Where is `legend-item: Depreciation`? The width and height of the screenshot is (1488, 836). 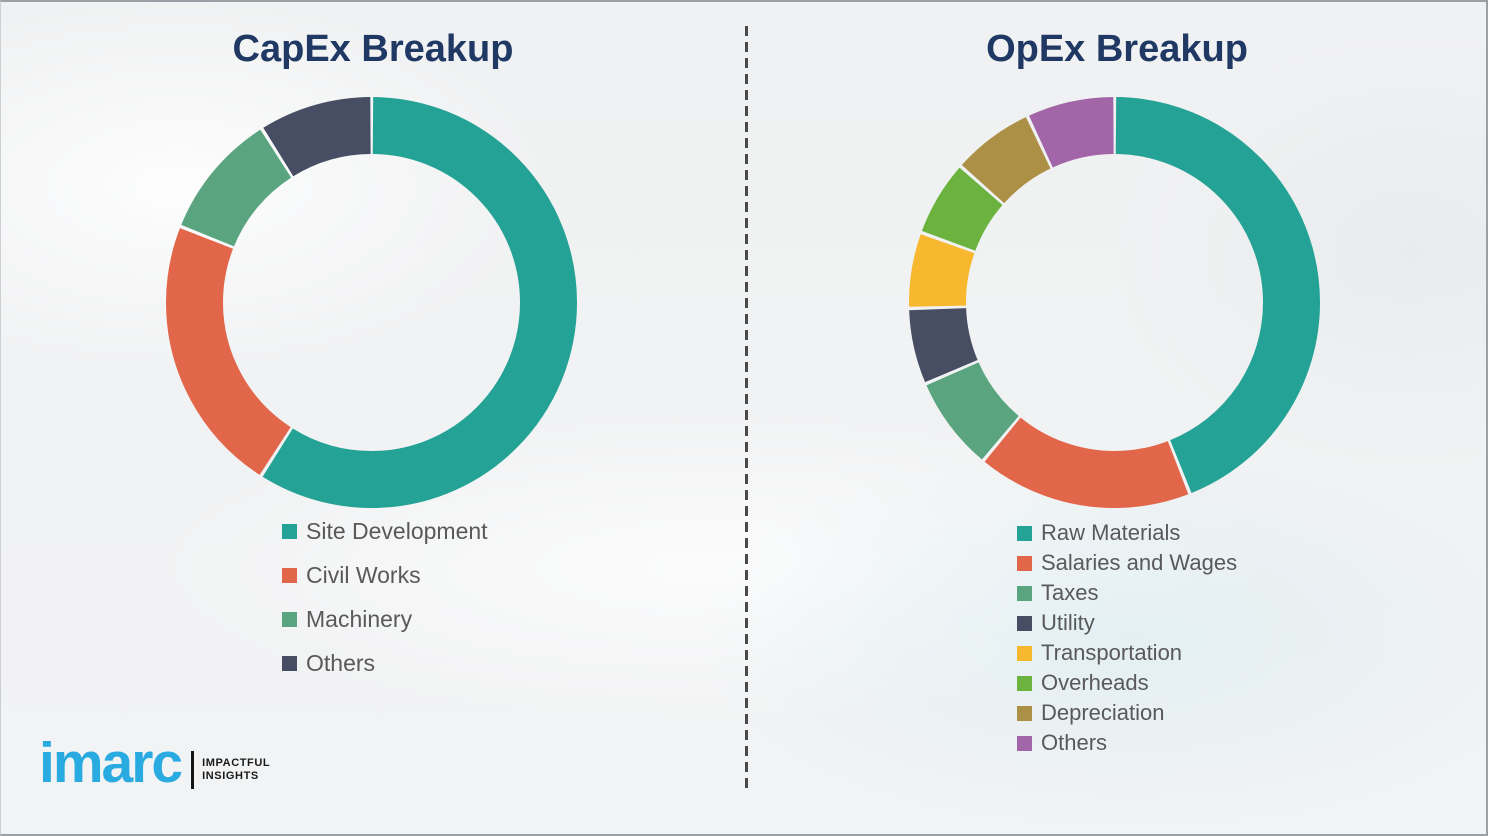 legend-item: Depreciation is located at coordinates (1127, 712).